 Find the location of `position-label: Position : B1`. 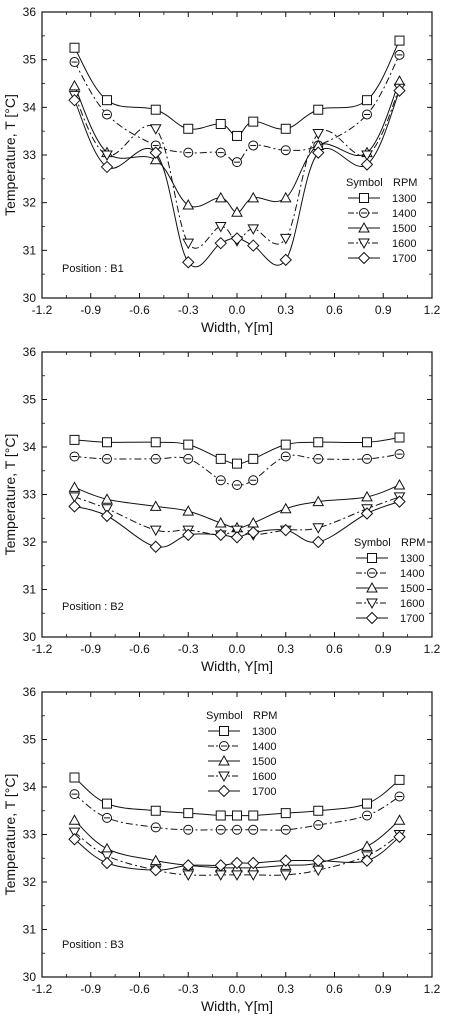

position-label: Position : B1 is located at coordinates (93, 269).